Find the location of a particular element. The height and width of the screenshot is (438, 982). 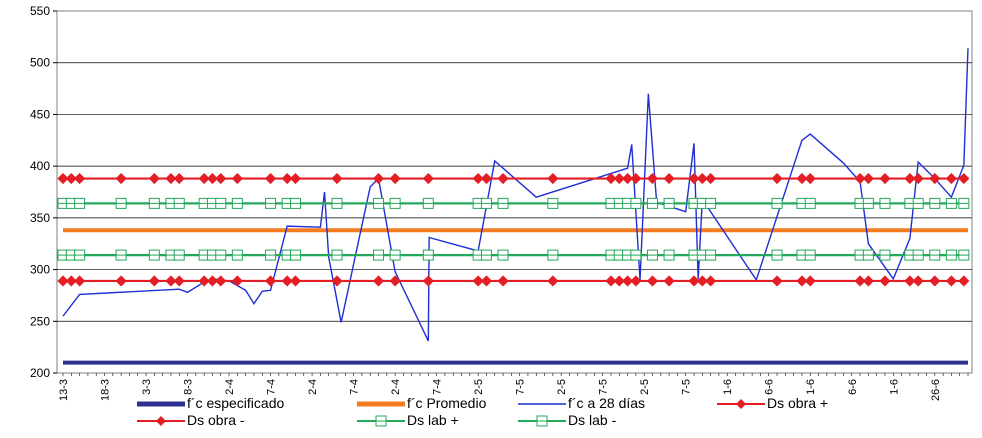

x-tick-group: 3-3 is located at coordinates (147, 387).